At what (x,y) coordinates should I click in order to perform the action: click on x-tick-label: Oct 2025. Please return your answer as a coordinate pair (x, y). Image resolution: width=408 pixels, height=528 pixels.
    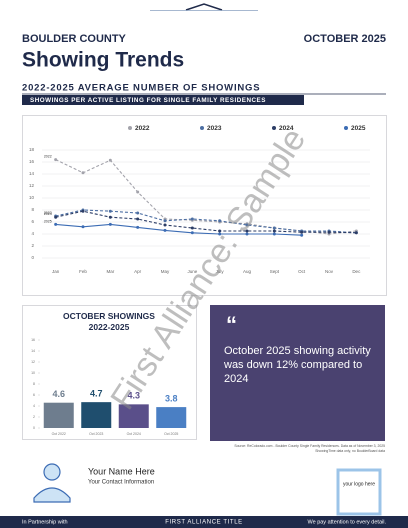
    Looking at the image, I should click on (171, 434).